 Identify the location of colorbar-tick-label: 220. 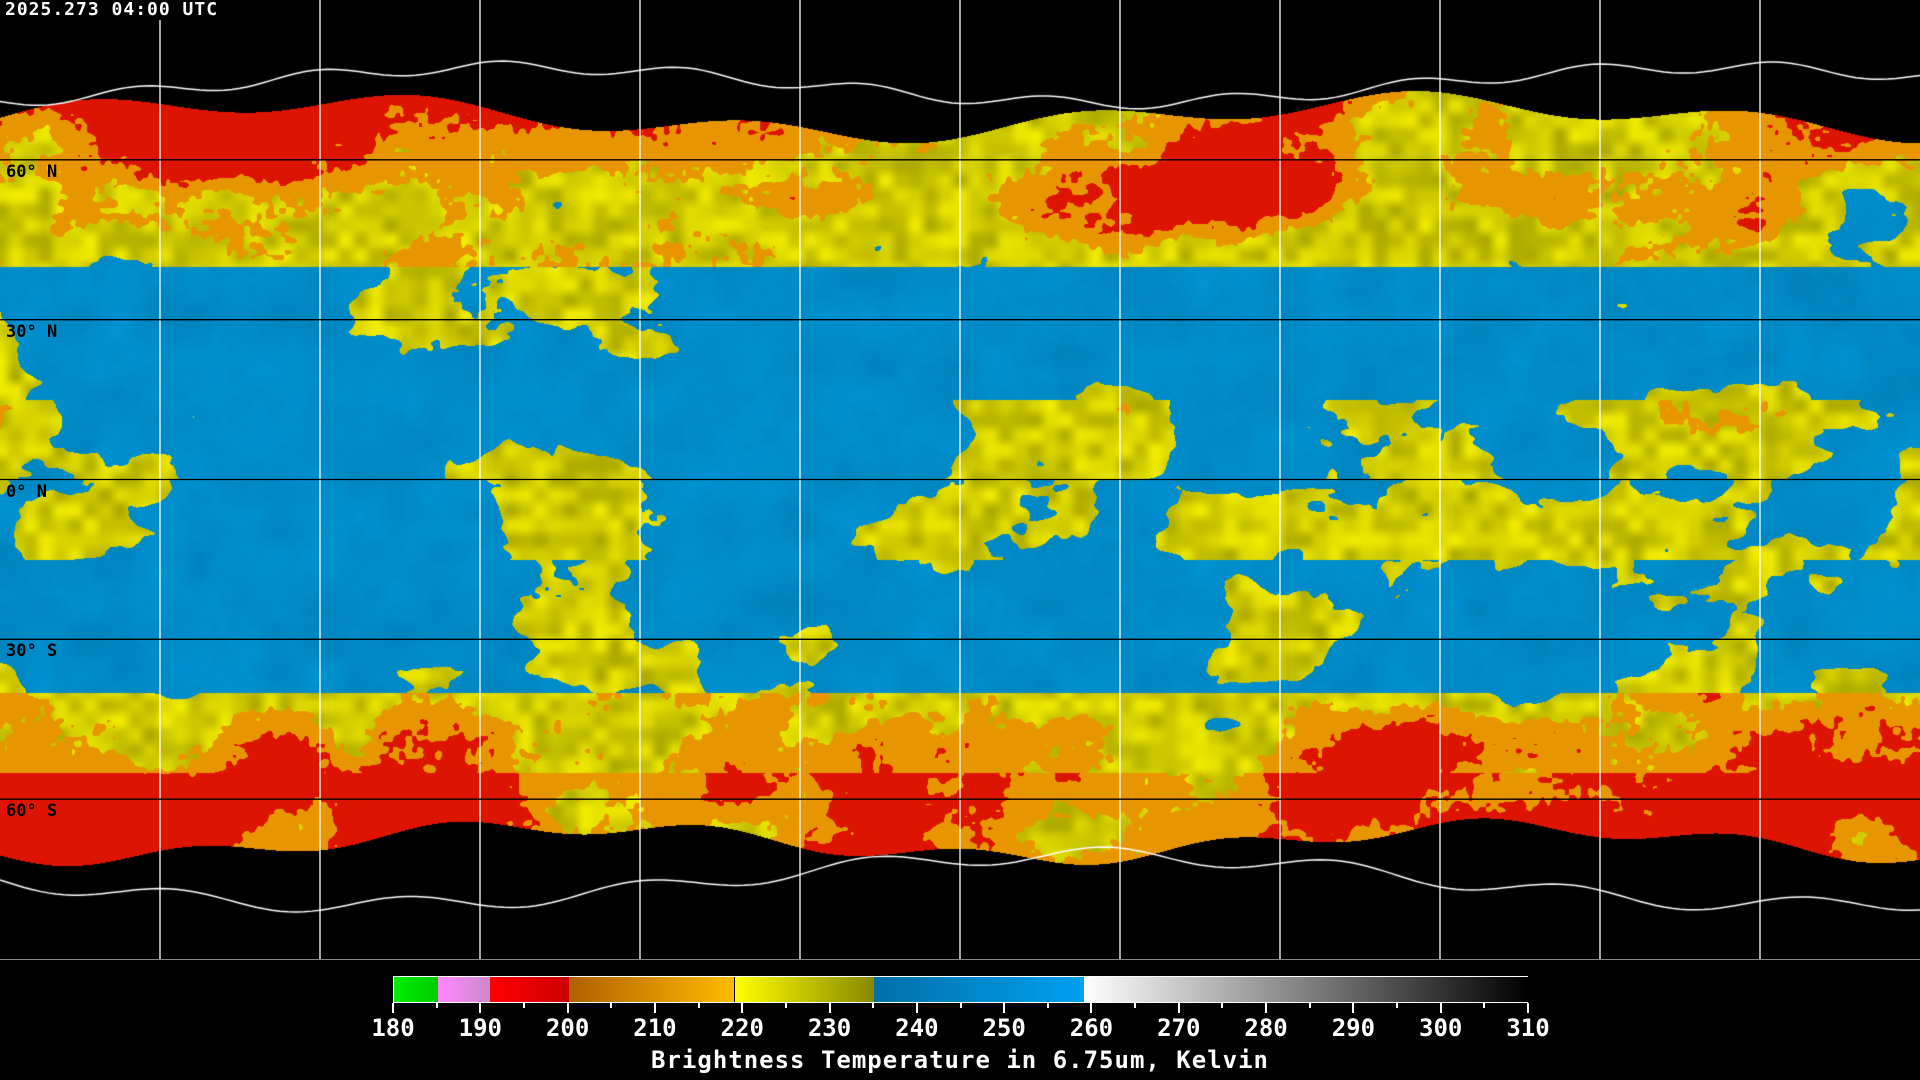
(742, 1028).